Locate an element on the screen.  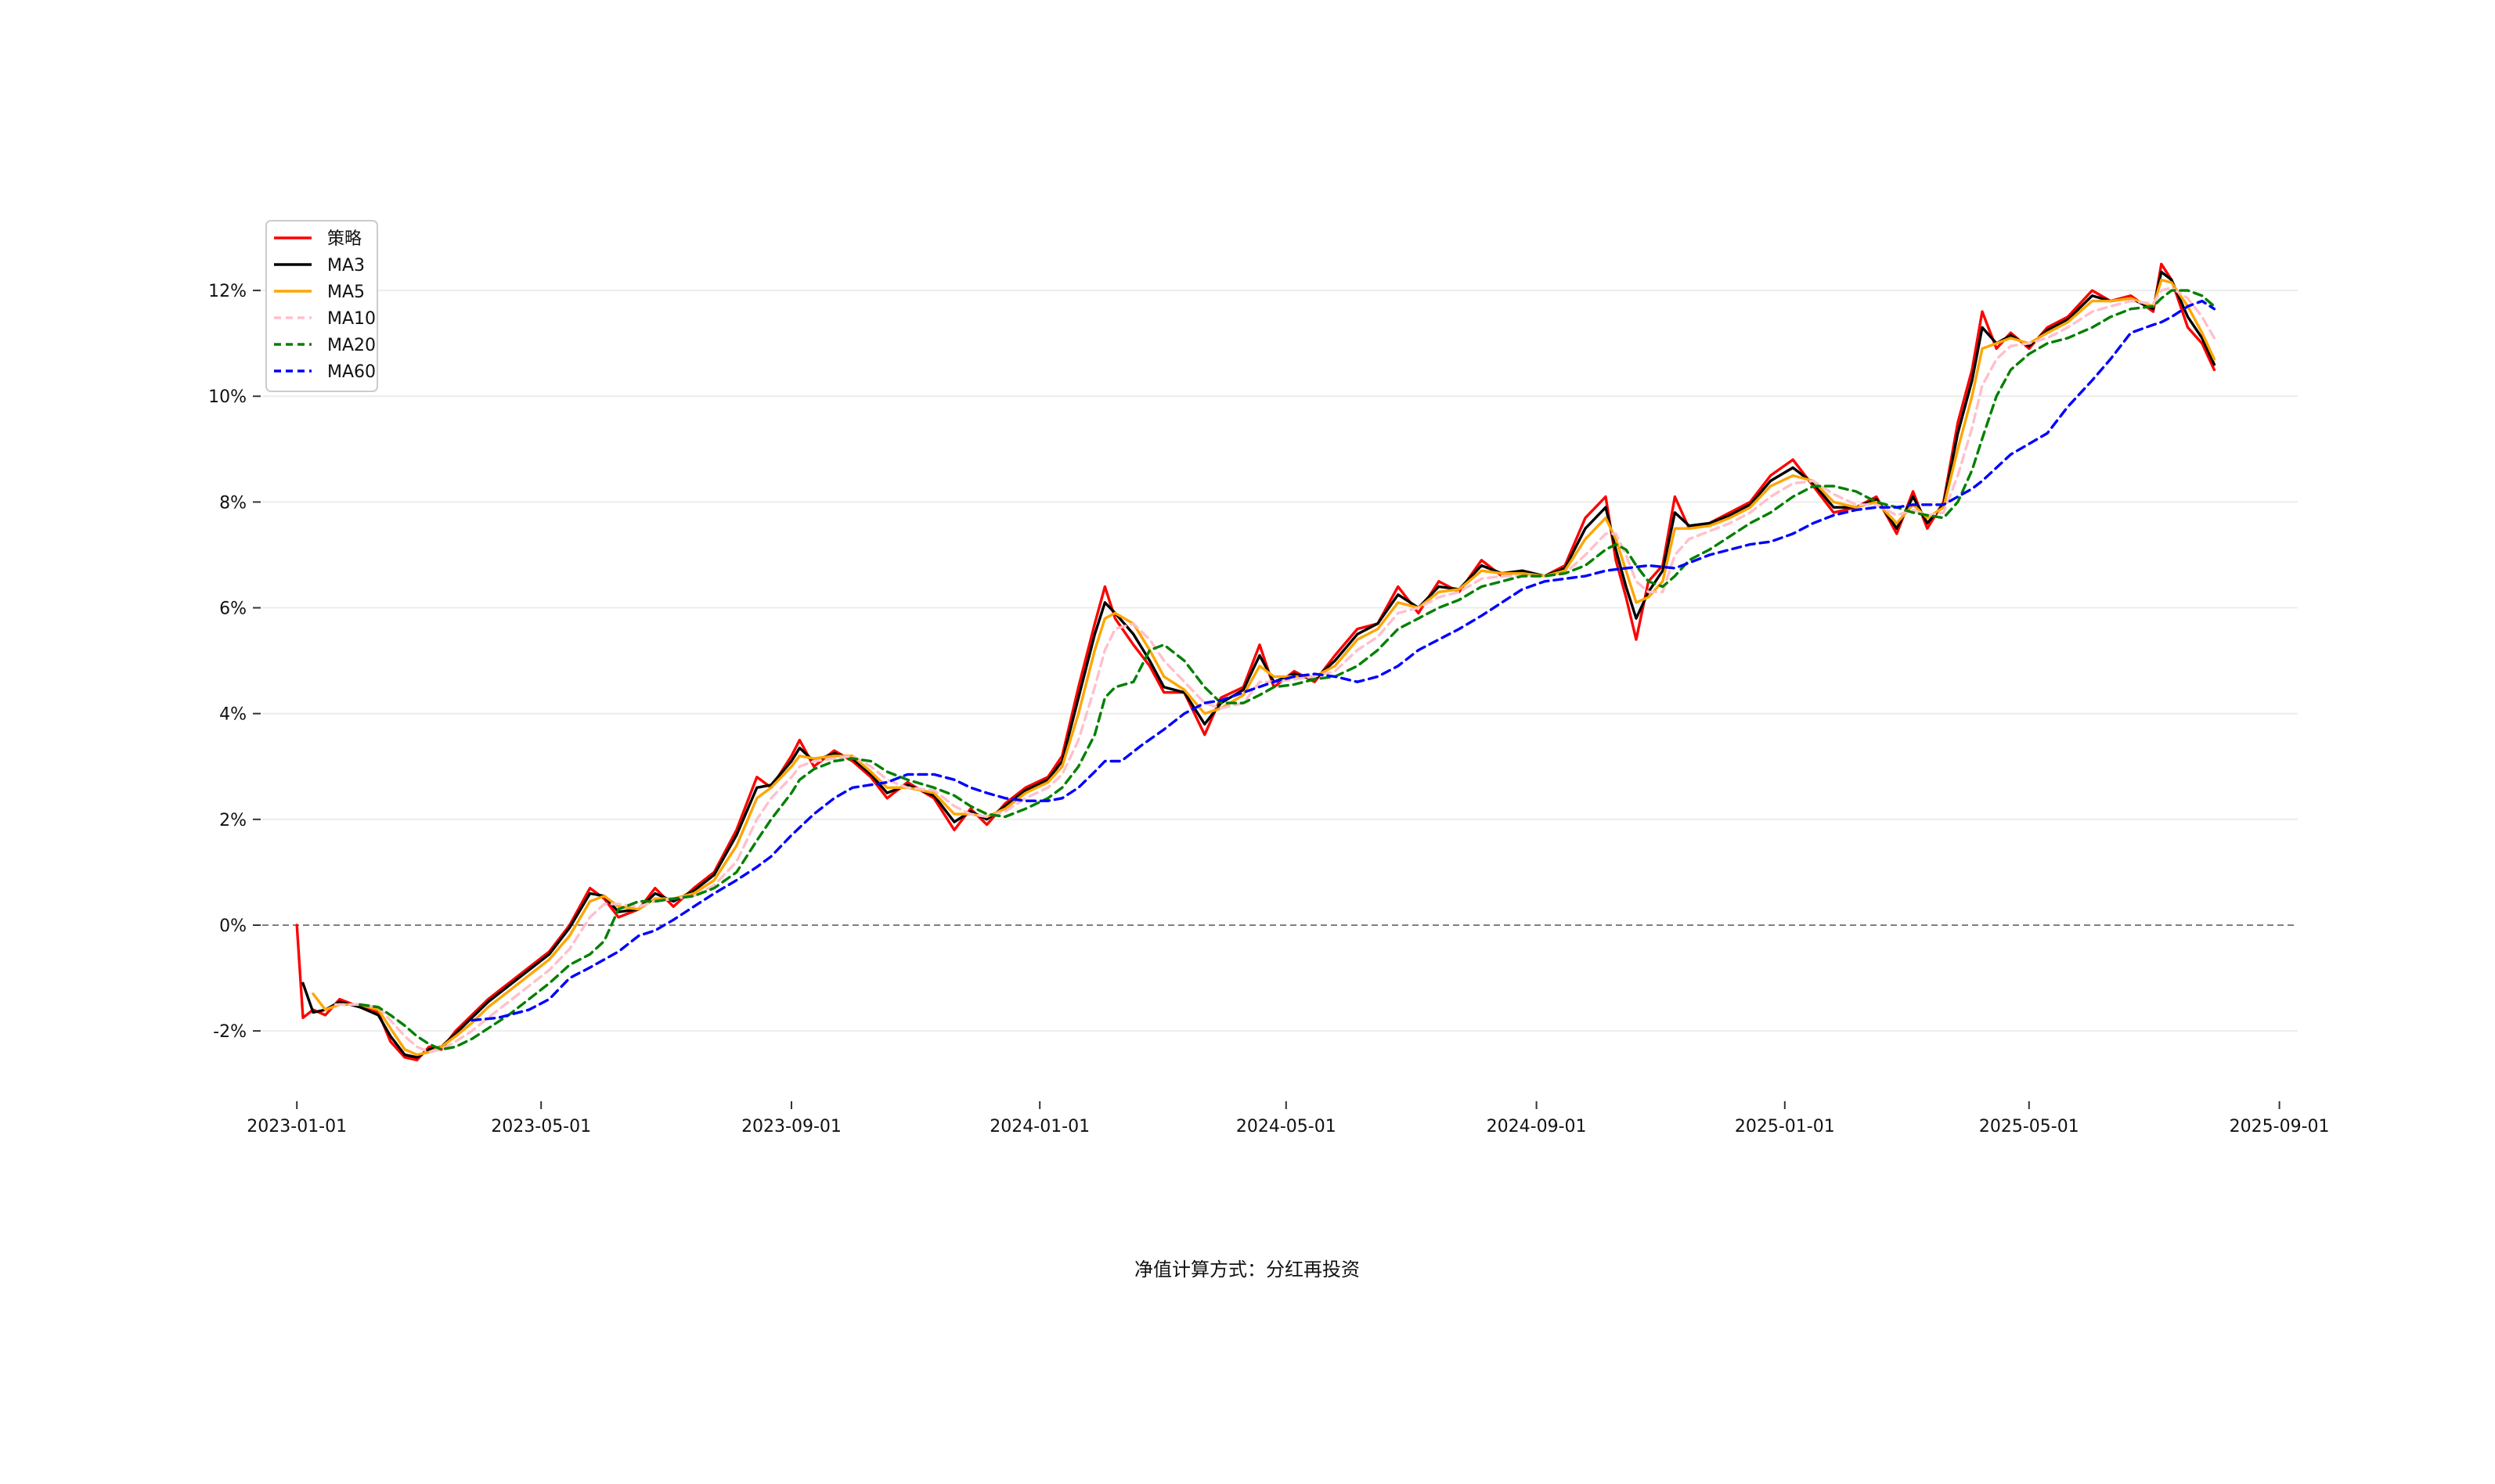
x-tick-label: 2024-09-01 is located at coordinates (1537, 1126).